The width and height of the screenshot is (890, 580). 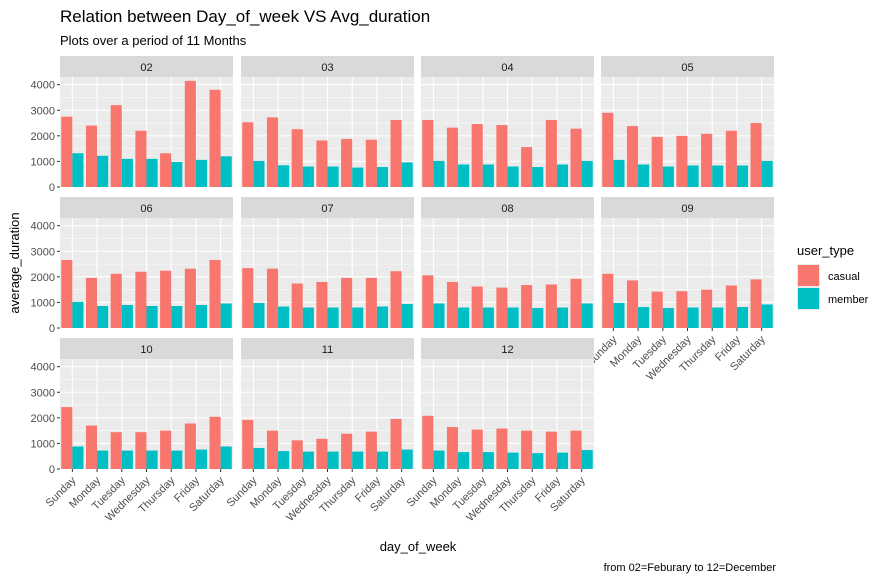 What do you see at coordinates (327, 68) in the screenshot?
I see `facet-strip-label: 03` at bounding box center [327, 68].